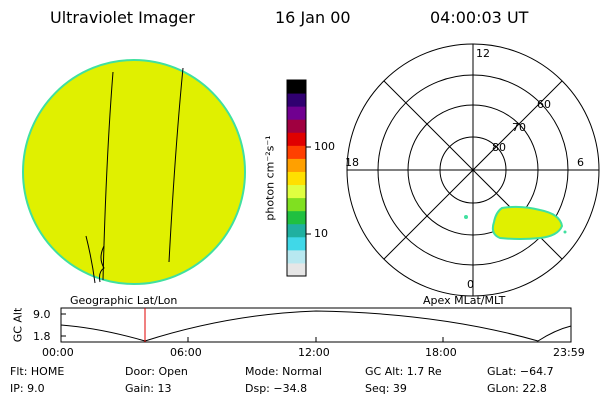 This screenshot has height=400, width=600. What do you see at coordinates (124, 300) in the screenshot?
I see `geographic-caption: Geographic Lat/Lon` at bounding box center [124, 300].